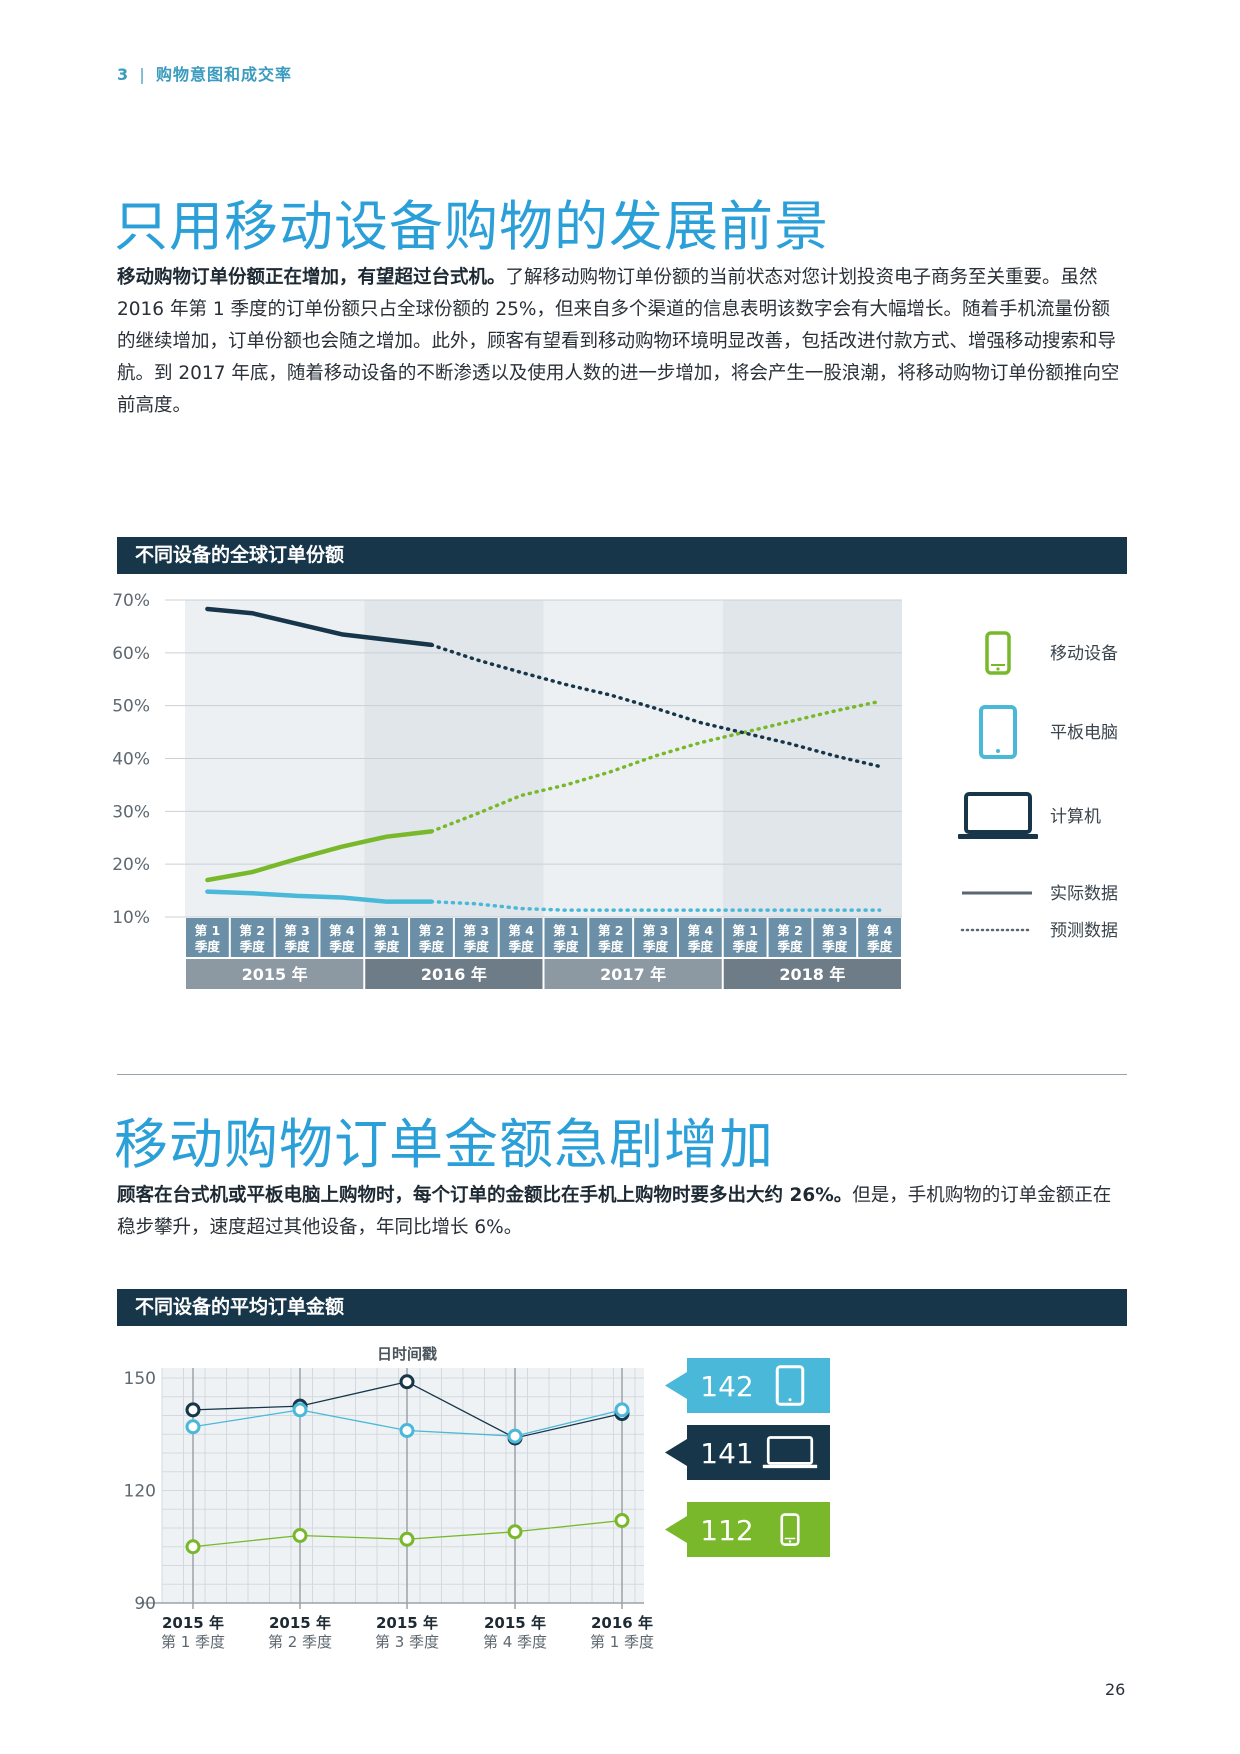 The image size is (1240, 1754). I want to click on y-tick-label: 150, so click(140, 1379).